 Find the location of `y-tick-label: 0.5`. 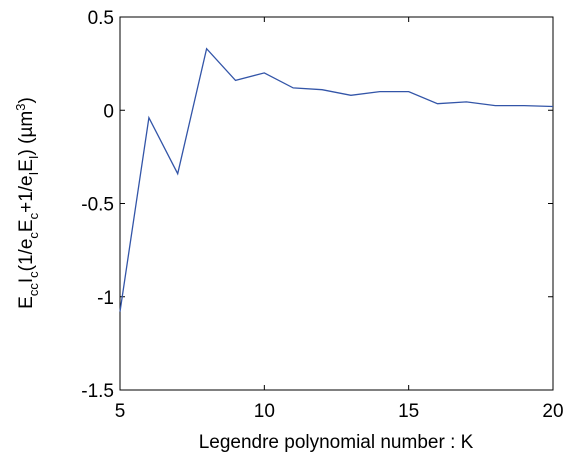

y-tick-label: 0.5 is located at coordinates (101, 18).